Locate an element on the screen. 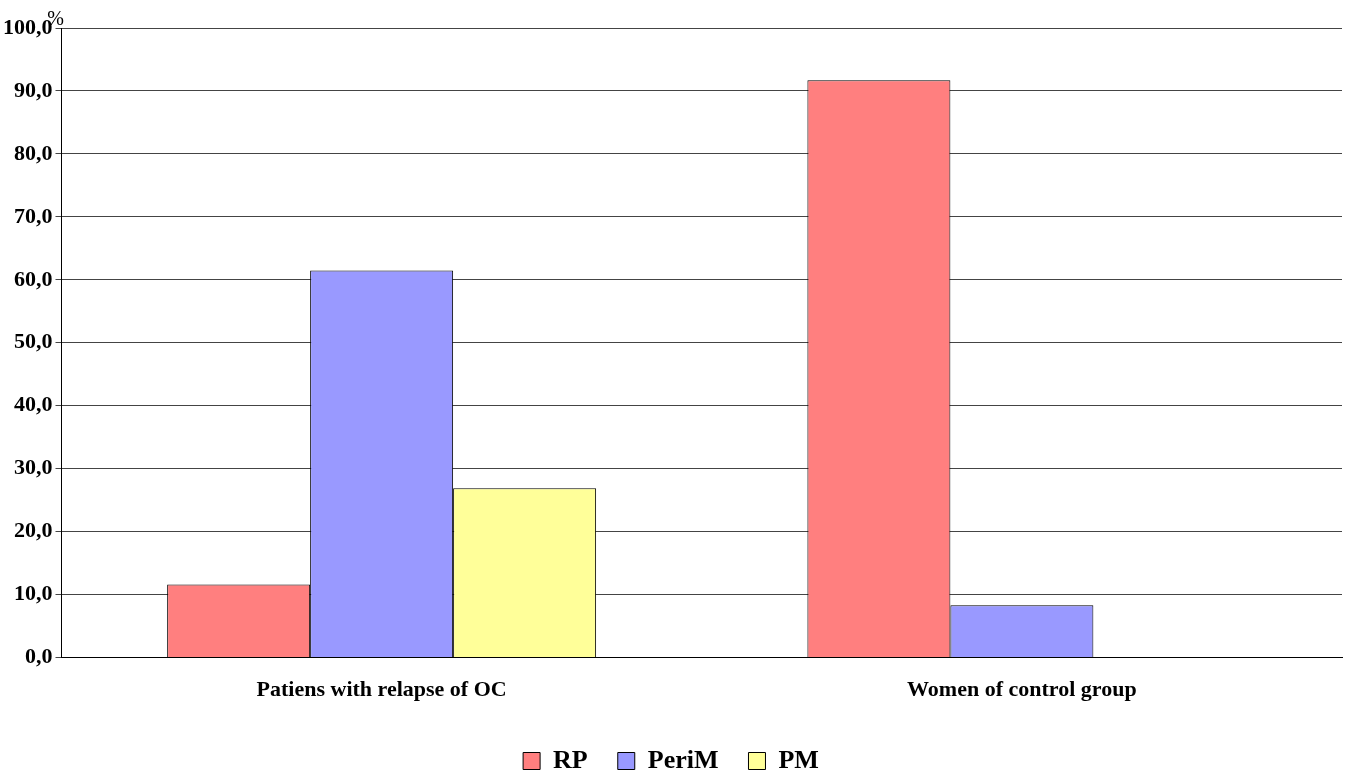 The height and width of the screenshot is (784, 1352). y-tick-label: 90,0 is located at coordinates (33, 89).